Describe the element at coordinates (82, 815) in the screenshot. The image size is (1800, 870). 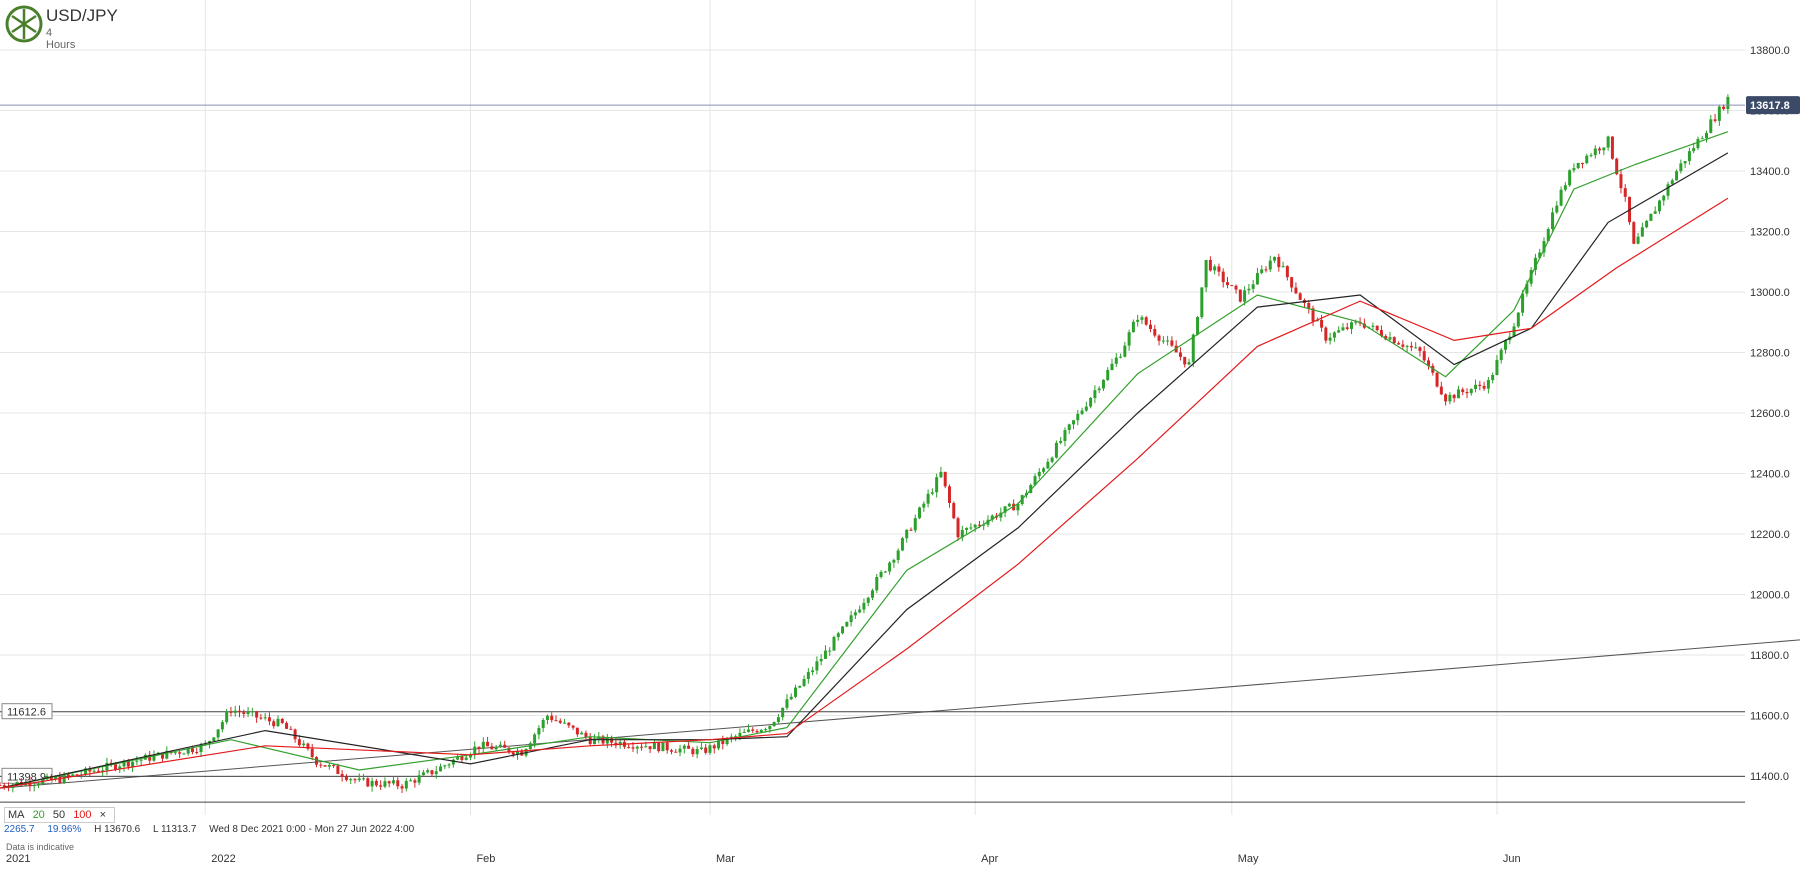
I see `ma-100-label: 100` at that location.